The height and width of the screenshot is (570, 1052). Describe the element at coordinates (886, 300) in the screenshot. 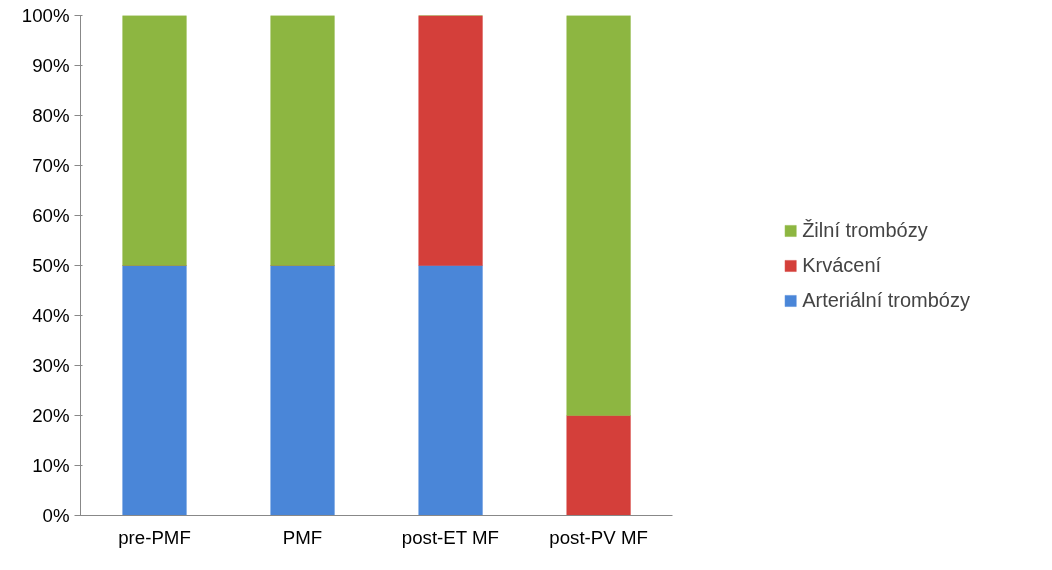

I see `legend-label: Arteriální trombózy` at that location.